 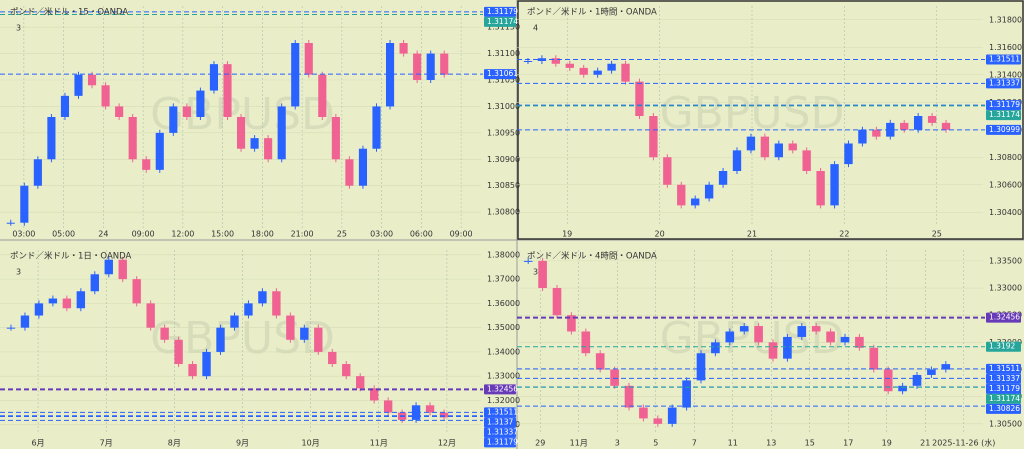 What do you see at coordinates (1005, 74) in the screenshot?
I see `y-tick-label: 1.31400` at bounding box center [1005, 74].